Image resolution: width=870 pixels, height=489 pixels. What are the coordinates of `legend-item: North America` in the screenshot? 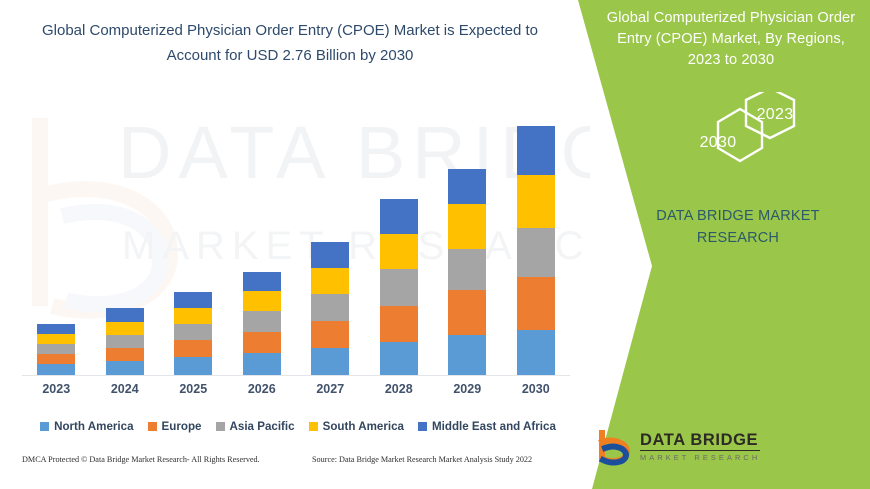 It's located at (87, 426).